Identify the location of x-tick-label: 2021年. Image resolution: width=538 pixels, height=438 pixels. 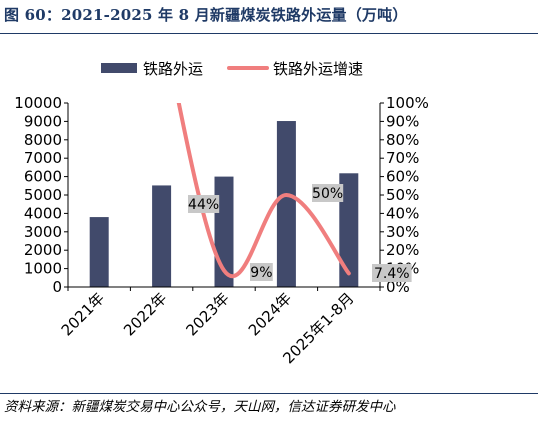
(83, 314).